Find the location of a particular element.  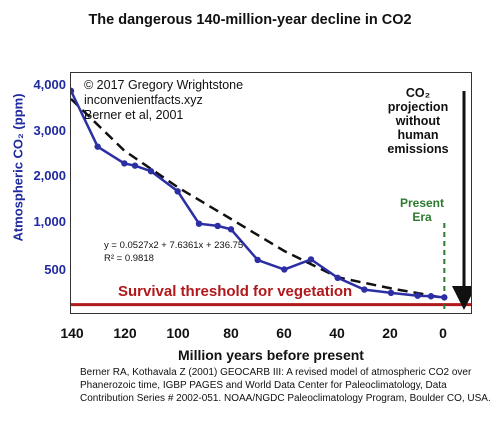

x-tick-100: 100 is located at coordinates (178, 333).